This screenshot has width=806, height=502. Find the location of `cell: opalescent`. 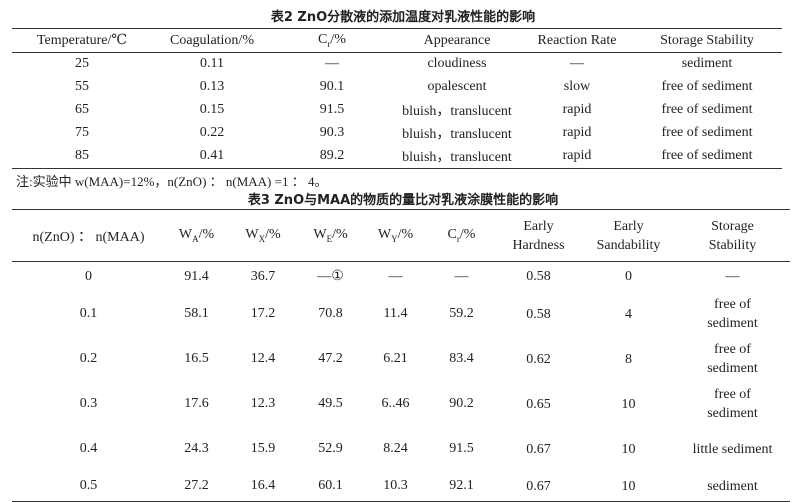

cell: opalescent is located at coordinates (457, 87).